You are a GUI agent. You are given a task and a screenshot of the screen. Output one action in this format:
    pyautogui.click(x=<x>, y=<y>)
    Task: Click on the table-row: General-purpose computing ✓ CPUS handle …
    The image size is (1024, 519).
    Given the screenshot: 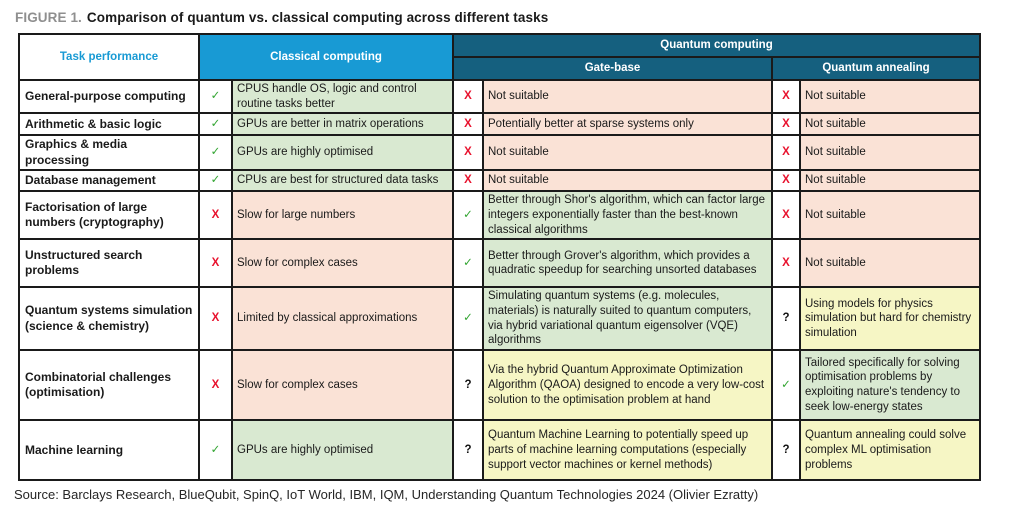 What is the action you would take?
    pyautogui.click(x=499, y=96)
    